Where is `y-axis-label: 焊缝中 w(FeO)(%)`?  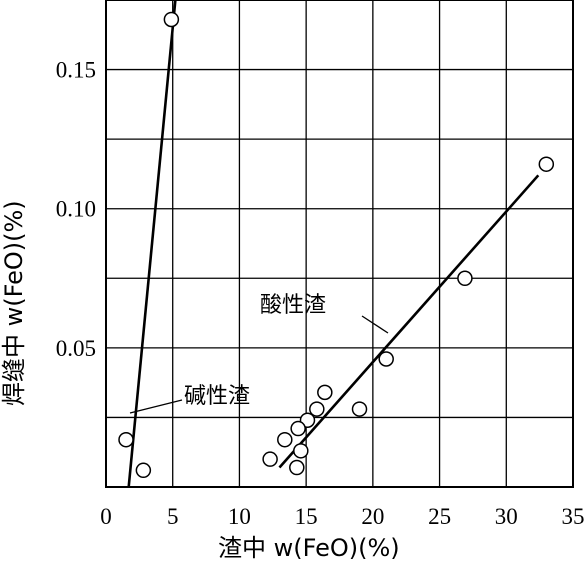 y-axis-label: 焊缝中 w(FeO)(%) is located at coordinates (14, 303).